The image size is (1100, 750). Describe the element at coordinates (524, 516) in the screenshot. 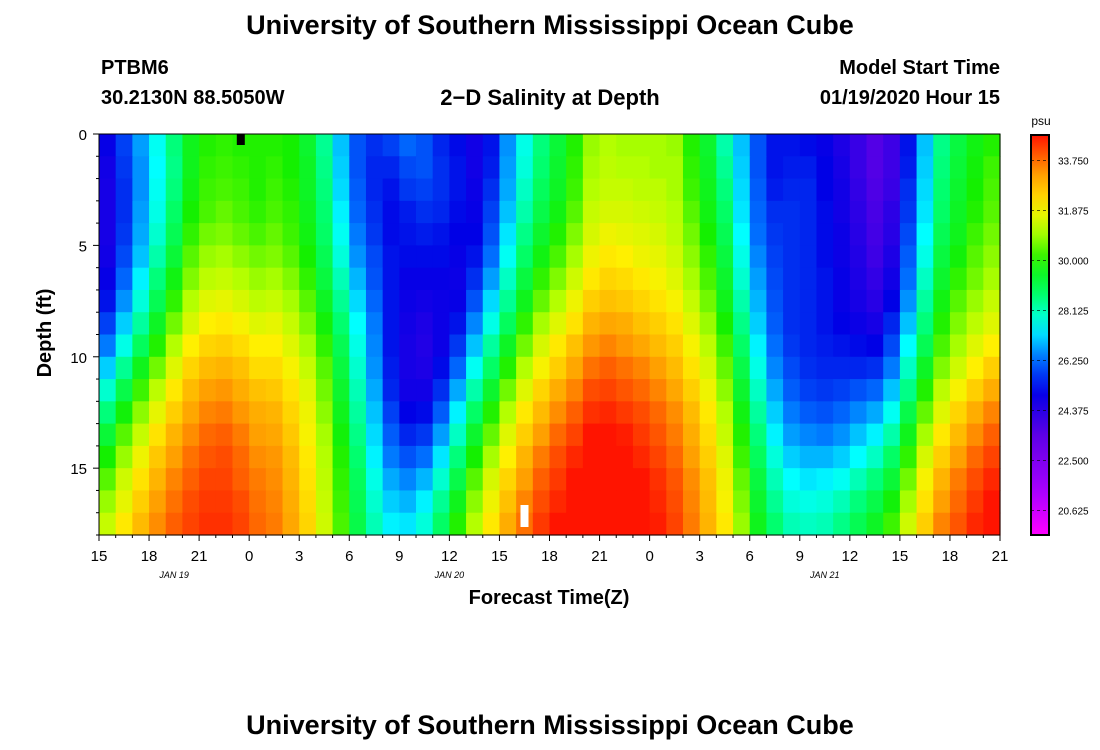

I see `data-marker` at that location.